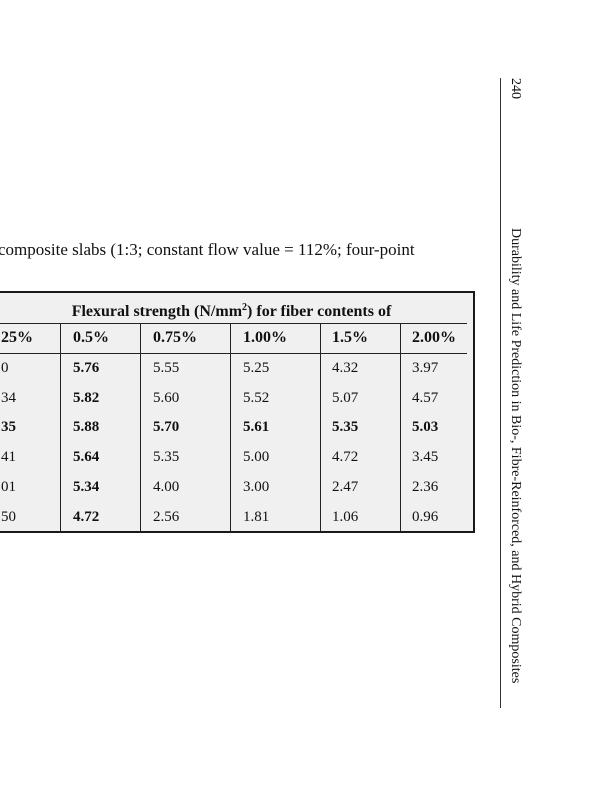  What do you see at coordinates (8, 457) in the screenshot?
I see `table-cell: 41` at bounding box center [8, 457].